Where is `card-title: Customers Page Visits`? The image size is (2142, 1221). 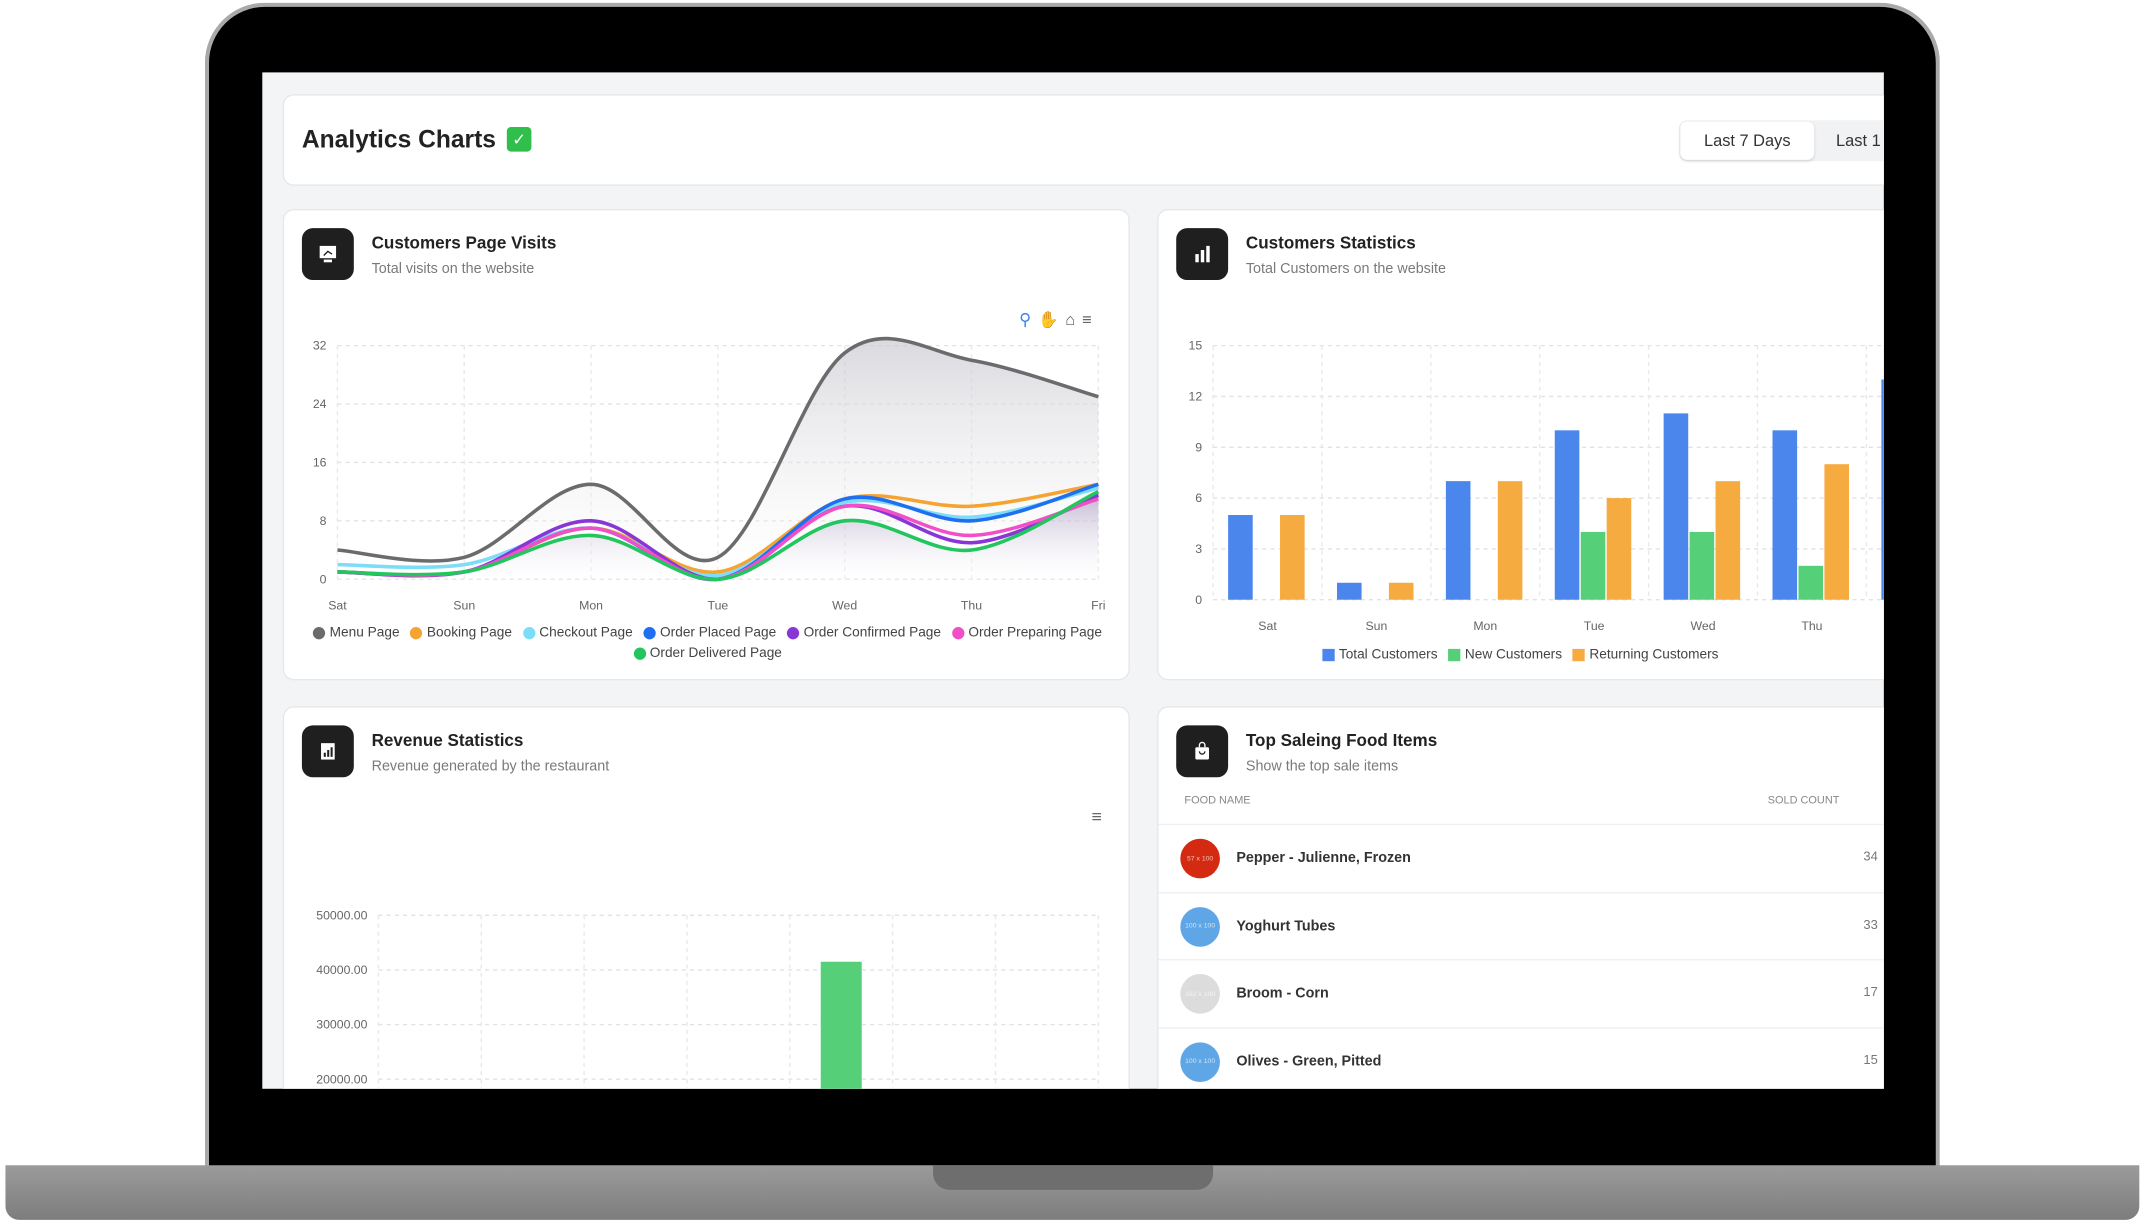 card-title: Customers Page Visits is located at coordinates (464, 243).